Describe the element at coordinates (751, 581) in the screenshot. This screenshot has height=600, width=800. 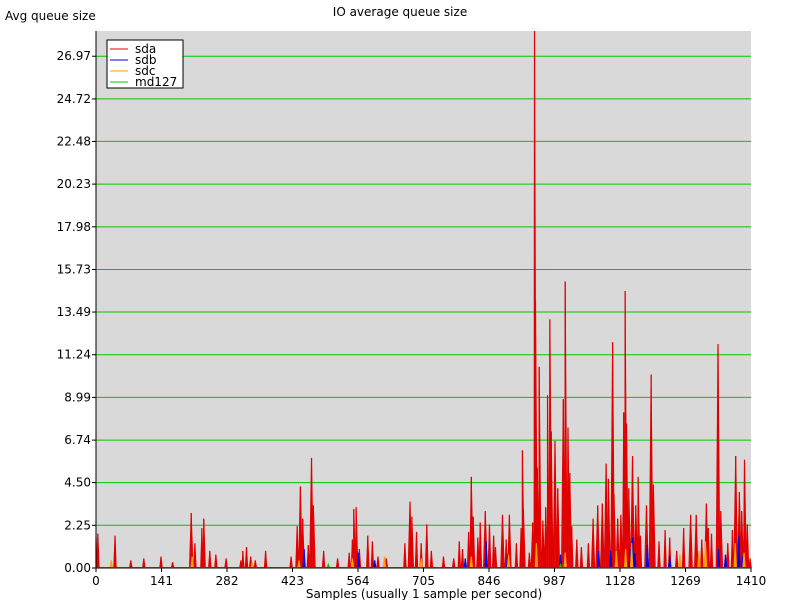
I see `x-tick-label: 1410` at that location.